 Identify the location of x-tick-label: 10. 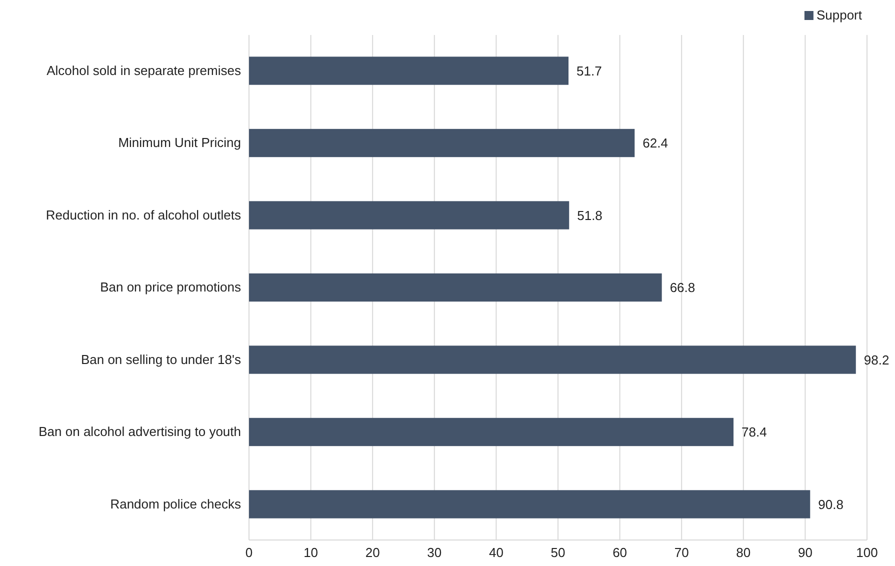
(311, 552).